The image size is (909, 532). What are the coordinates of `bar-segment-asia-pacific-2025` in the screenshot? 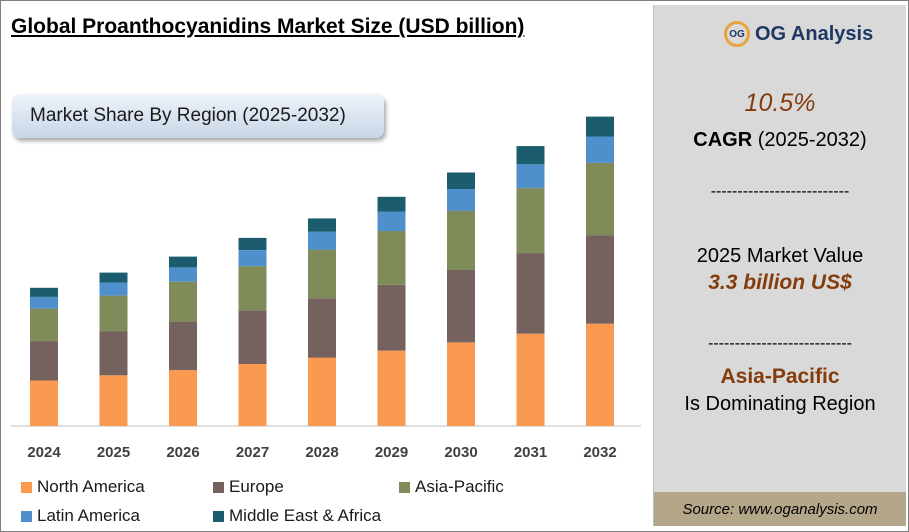 It's located at (113, 313).